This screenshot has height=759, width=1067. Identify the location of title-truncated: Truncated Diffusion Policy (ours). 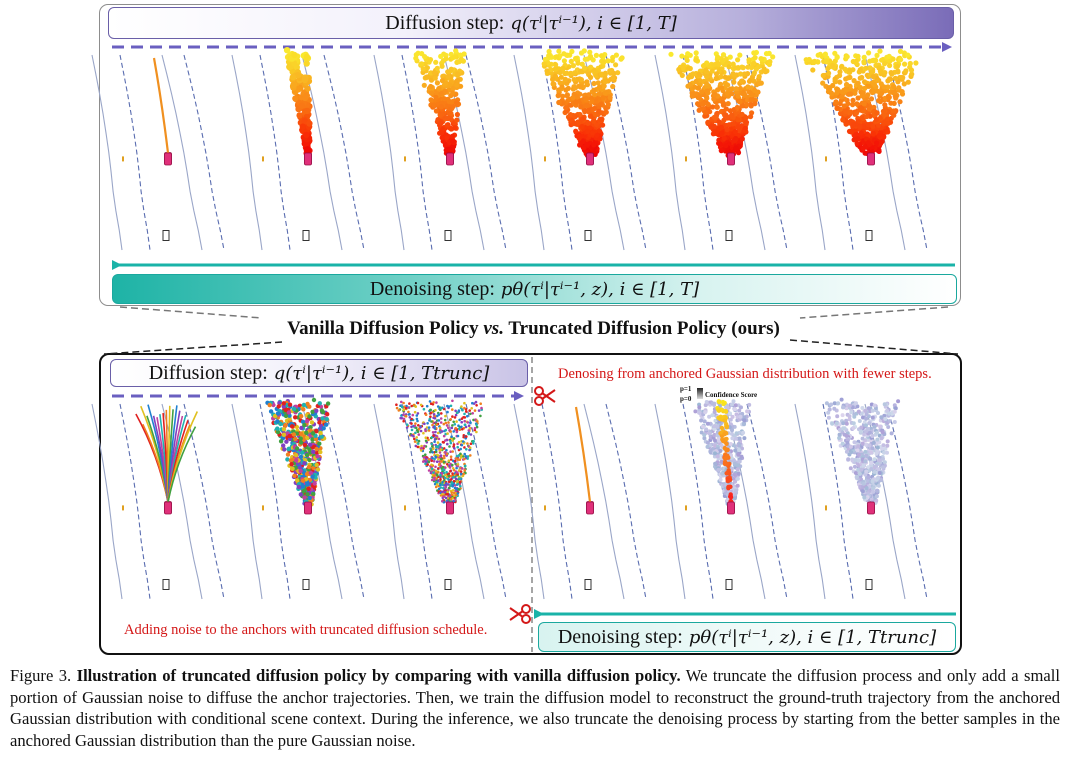
(644, 328).